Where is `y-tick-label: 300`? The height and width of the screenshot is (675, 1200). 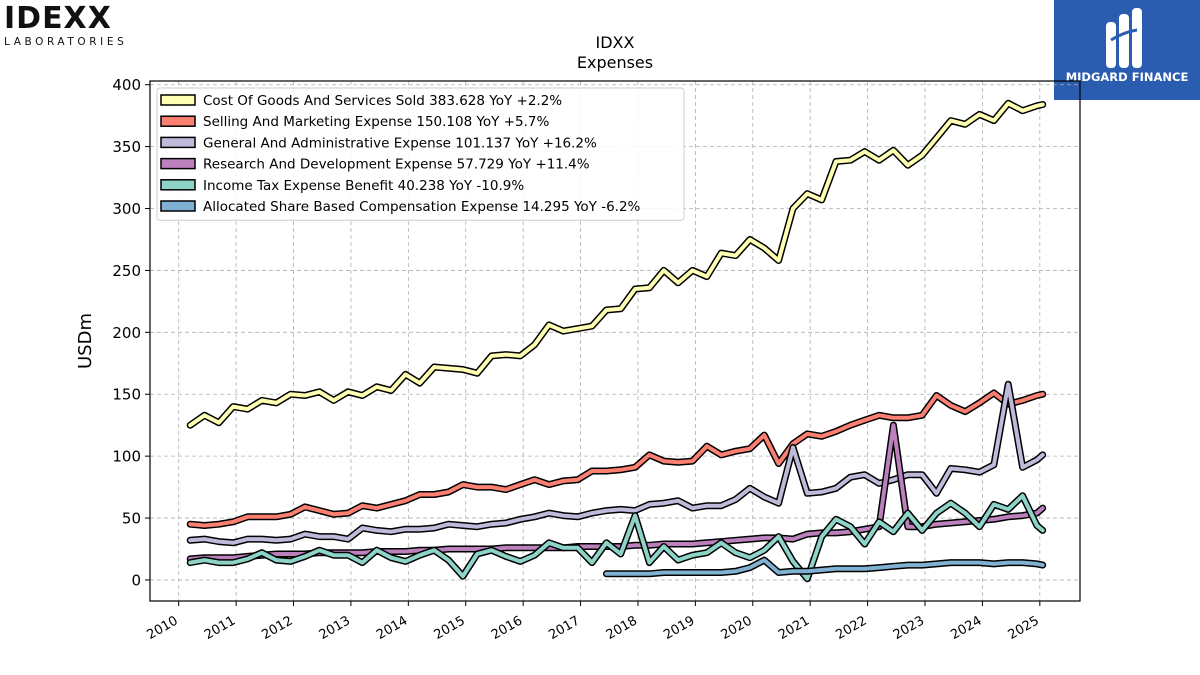
y-tick-label: 300 is located at coordinates (126, 209).